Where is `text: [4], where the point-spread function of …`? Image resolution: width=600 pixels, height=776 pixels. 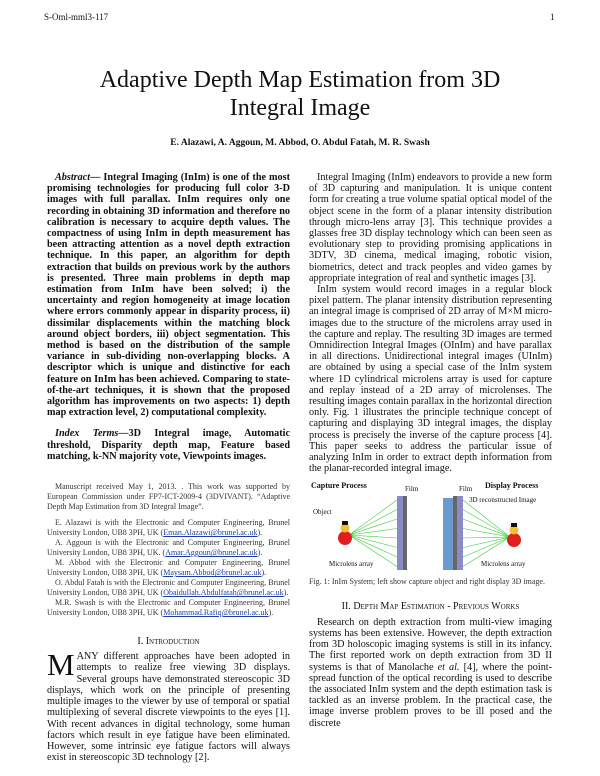 text: [4], where the point-spread function of … is located at coordinates (431, 695).